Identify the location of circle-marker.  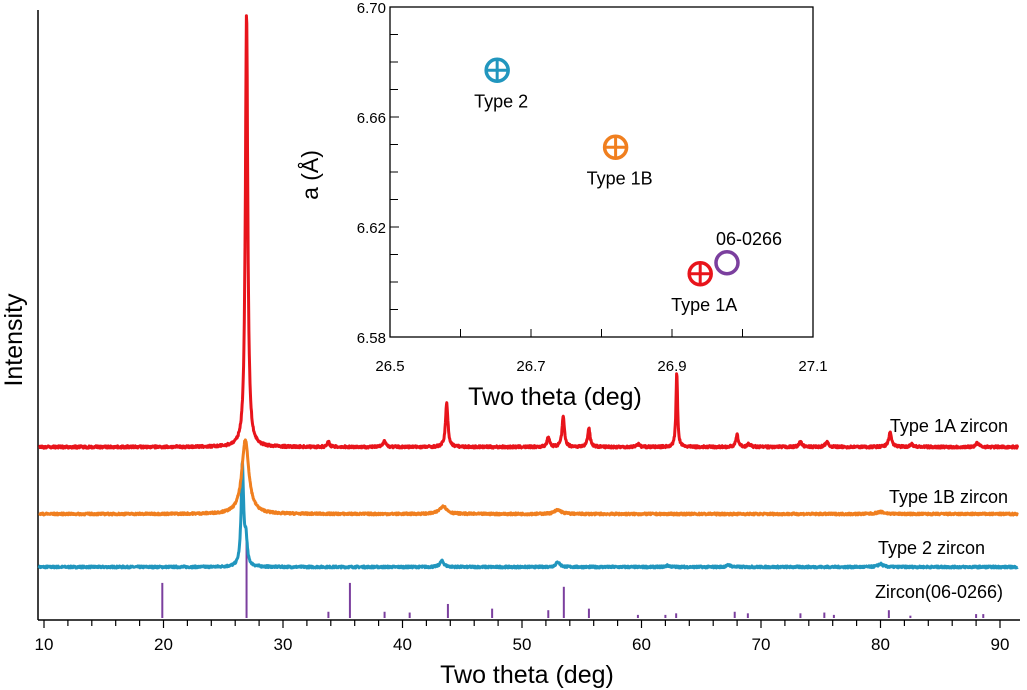
(727, 263).